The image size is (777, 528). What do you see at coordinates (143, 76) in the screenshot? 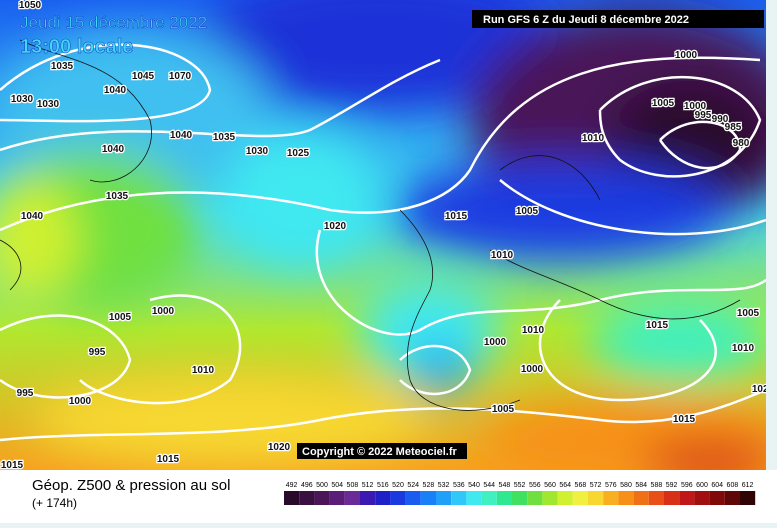
I see `isobar-label: 1045` at bounding box center [143, 76].